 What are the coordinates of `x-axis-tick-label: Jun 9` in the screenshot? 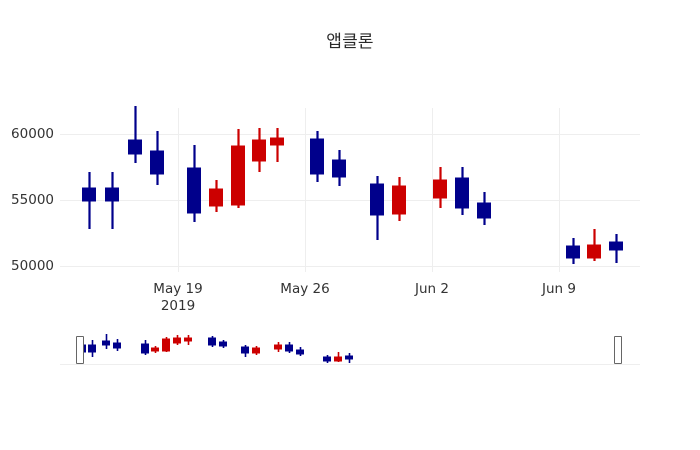 It's located at (559, 289).